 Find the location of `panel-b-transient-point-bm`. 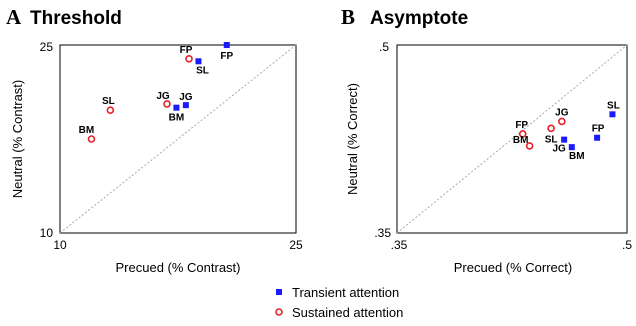

panel-b-transient-point-bm is located at coordinates (571, 147).